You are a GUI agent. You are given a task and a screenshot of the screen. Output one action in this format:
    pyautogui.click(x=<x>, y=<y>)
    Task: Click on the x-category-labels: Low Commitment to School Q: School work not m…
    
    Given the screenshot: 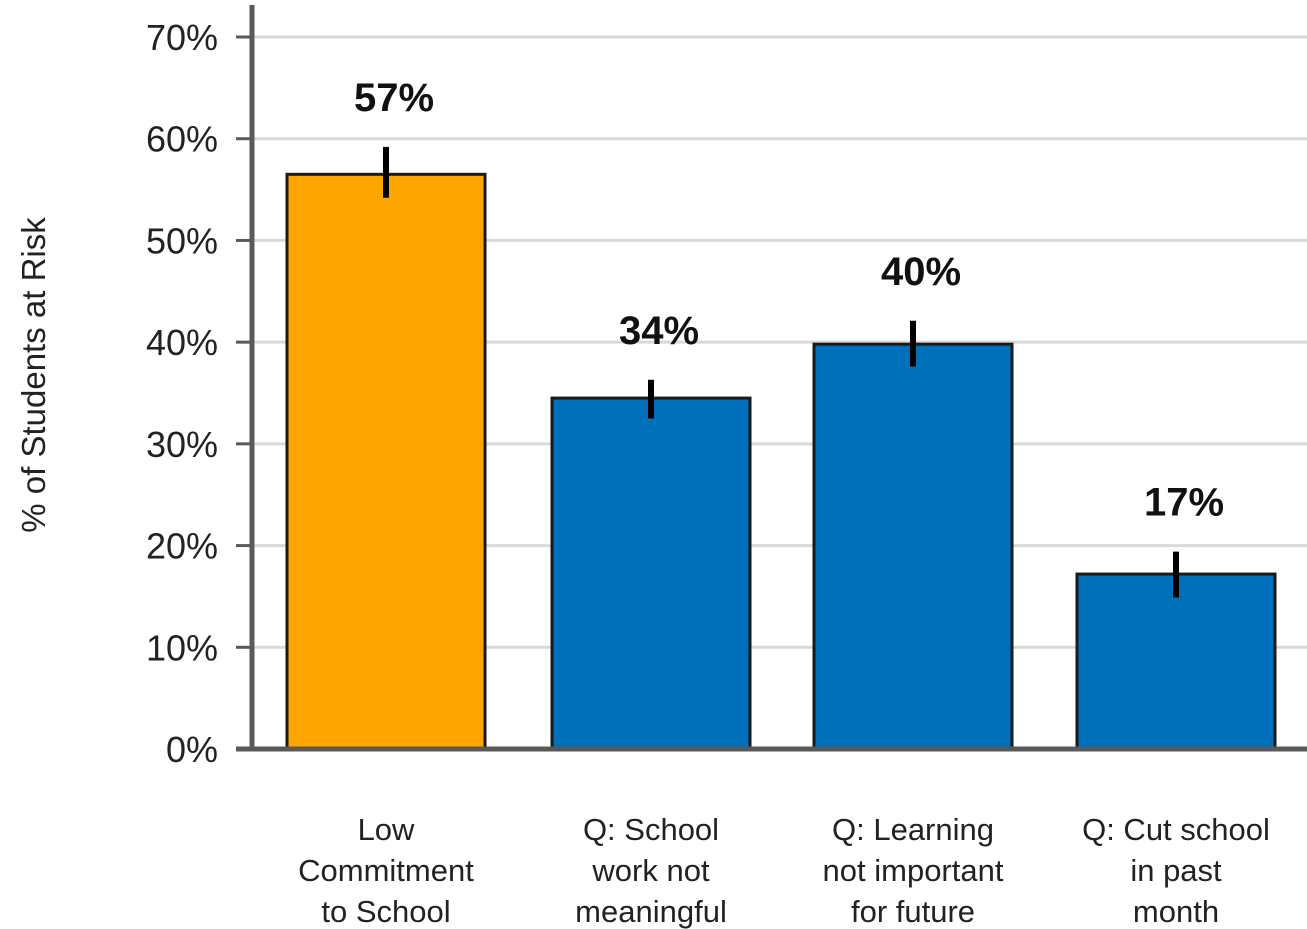 What is the action you would take?
    pyautogui.click(x=784, y=870)
    